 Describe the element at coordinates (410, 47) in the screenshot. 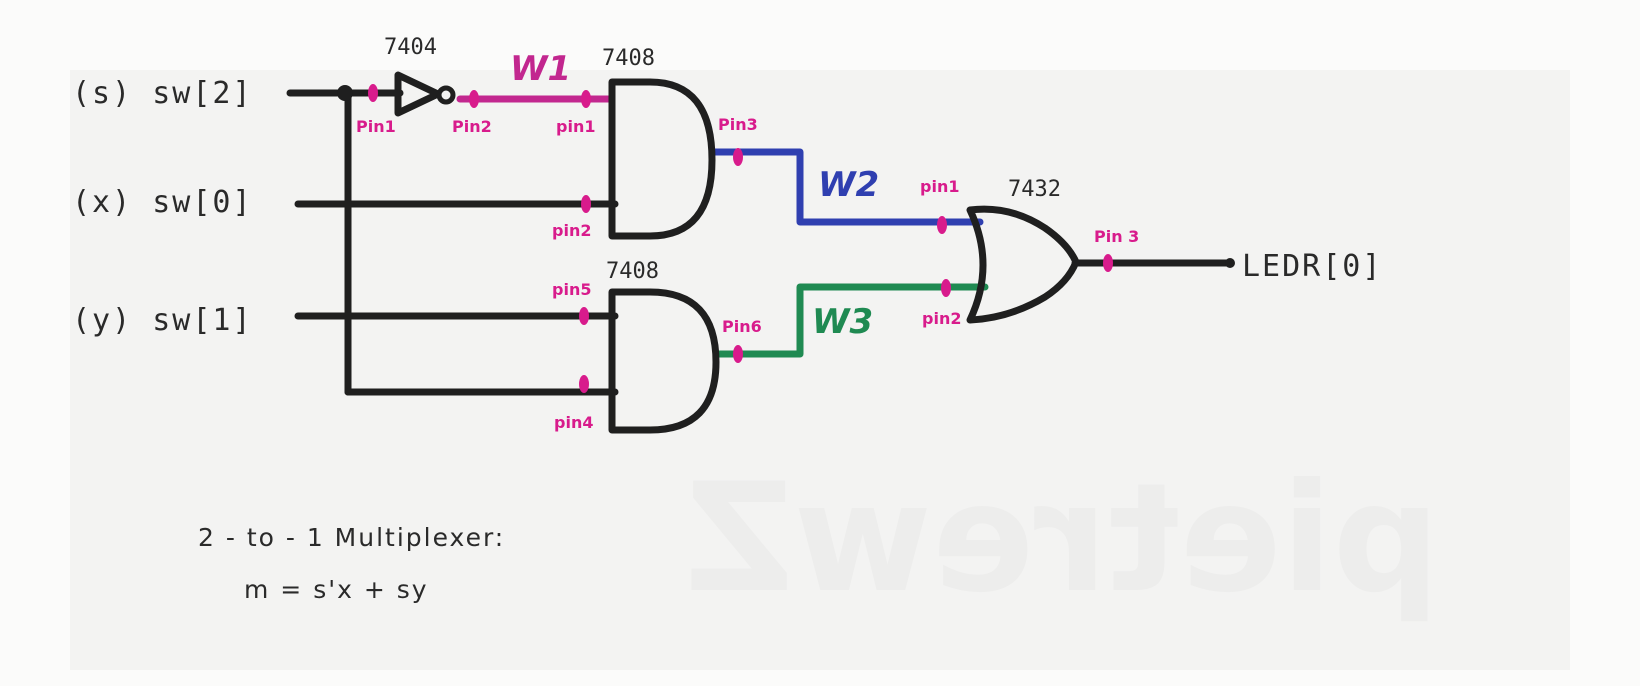

I see `chip-label-7404: 7404` at that location.